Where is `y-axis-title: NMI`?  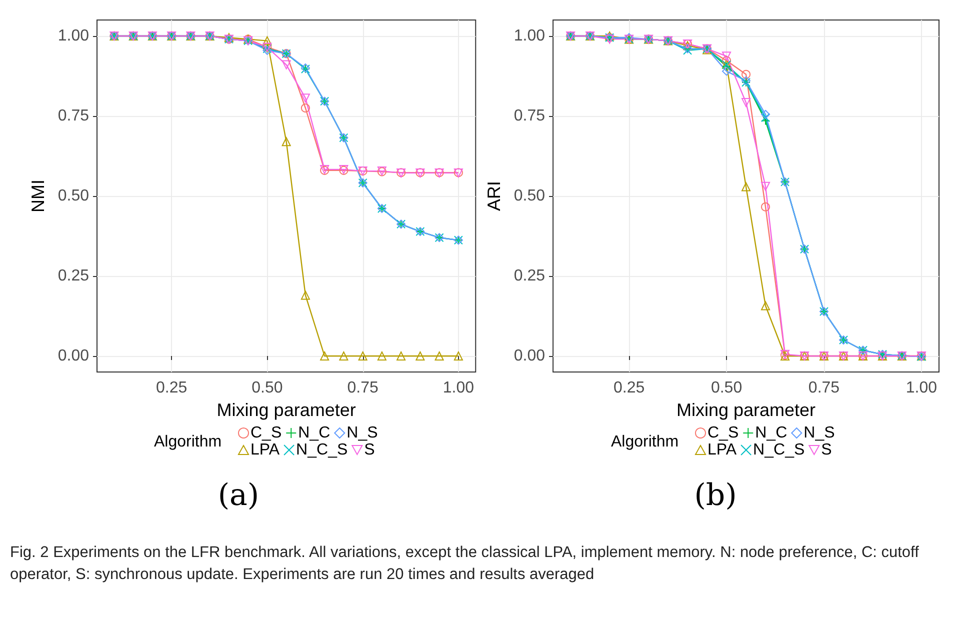
y-axis-title: NMI is located at coordinates (38, 196).